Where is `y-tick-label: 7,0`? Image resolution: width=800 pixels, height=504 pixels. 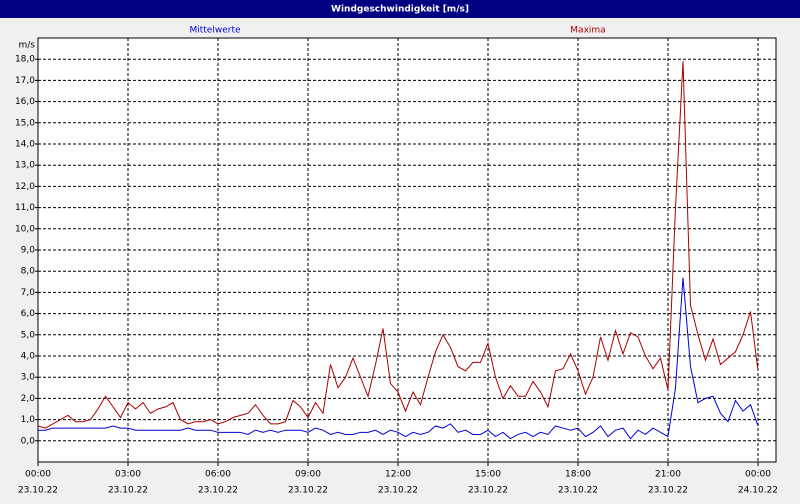
y-tick-label: 7,0 is located at coordinates (28, 293).